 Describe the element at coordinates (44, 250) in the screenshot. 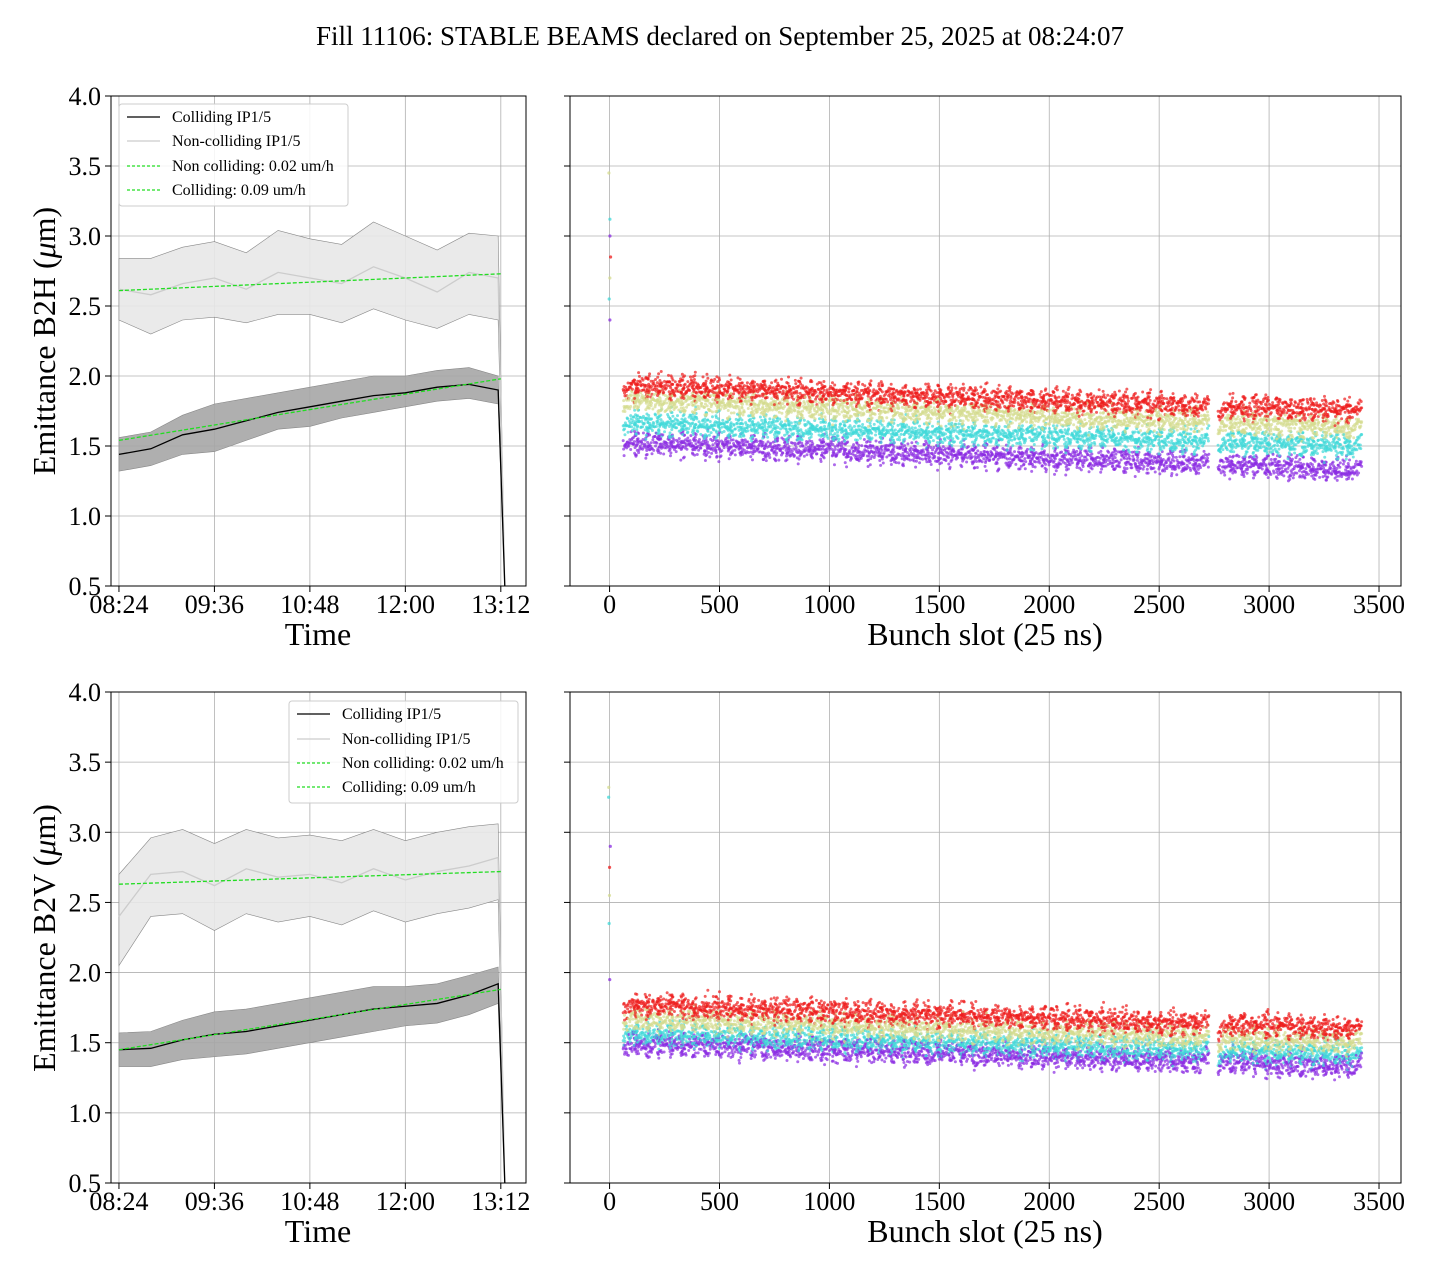

I see `ylabel-mu: μ` at that location.